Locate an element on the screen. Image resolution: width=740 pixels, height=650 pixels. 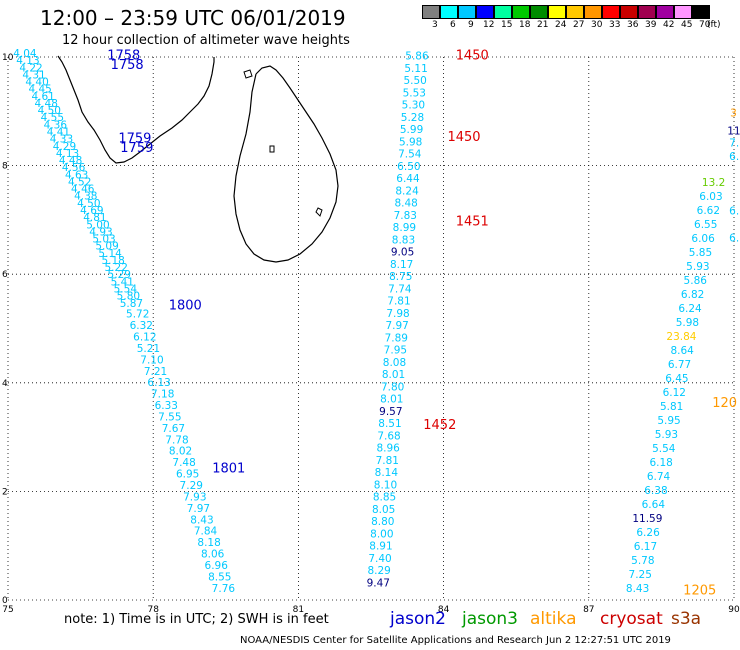
legend-unit: (ft) is located at coordinates (714, 25).